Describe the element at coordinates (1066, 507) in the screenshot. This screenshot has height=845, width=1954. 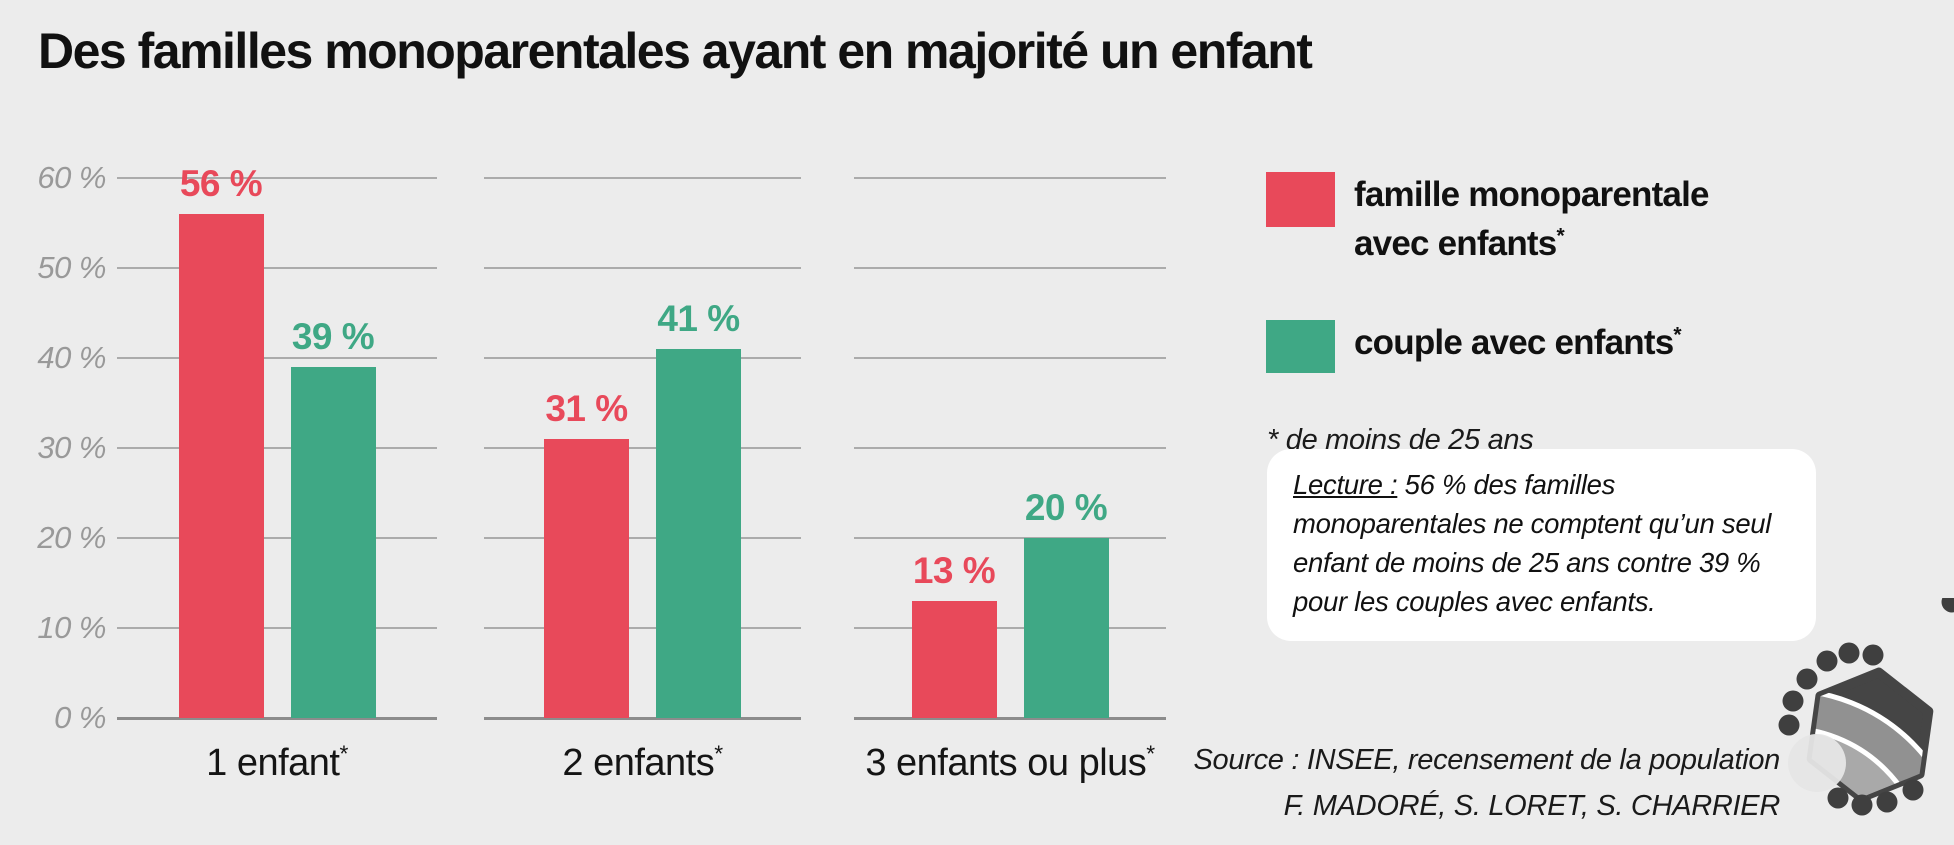
I see `bar-value-label: 20 %` at that location.